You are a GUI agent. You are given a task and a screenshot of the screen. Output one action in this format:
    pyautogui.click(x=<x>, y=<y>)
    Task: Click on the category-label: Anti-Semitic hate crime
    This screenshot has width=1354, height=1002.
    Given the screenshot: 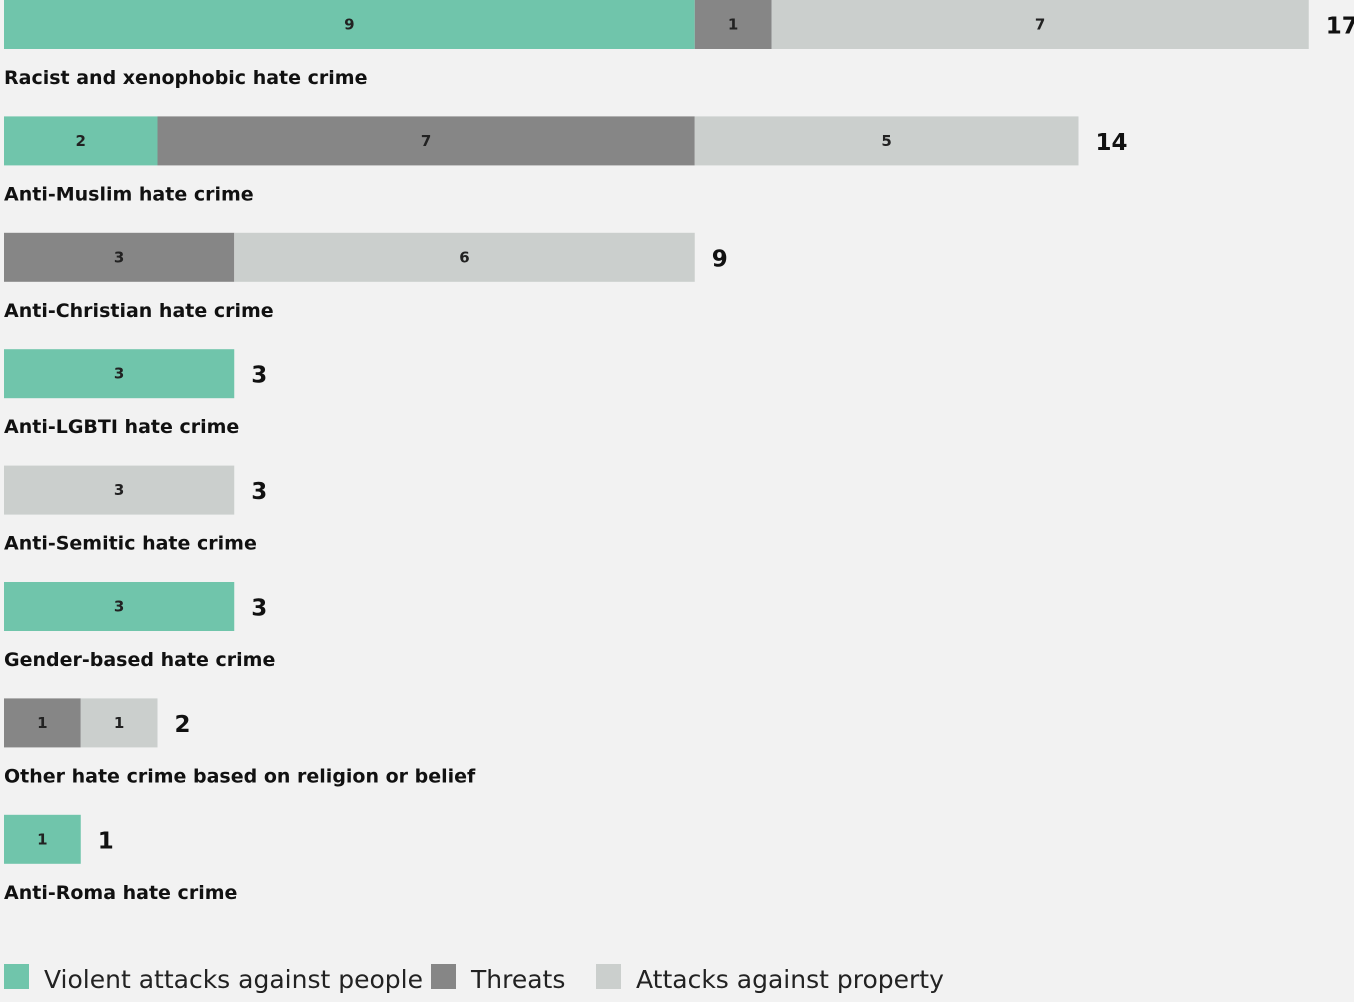 What is the action you would take?
    pyautogui.click(x=130, y=544)
    